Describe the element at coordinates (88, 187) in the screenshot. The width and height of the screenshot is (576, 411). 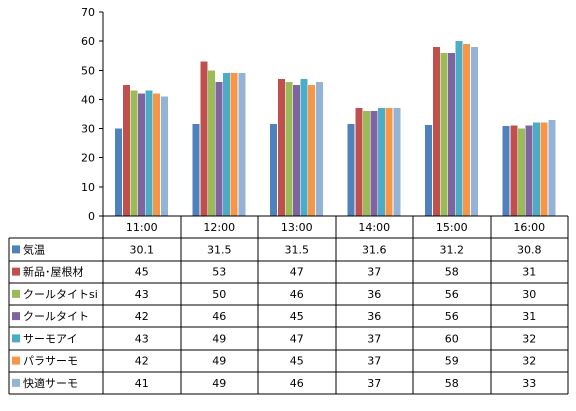
I see `y-tick-label: 10` at that location.